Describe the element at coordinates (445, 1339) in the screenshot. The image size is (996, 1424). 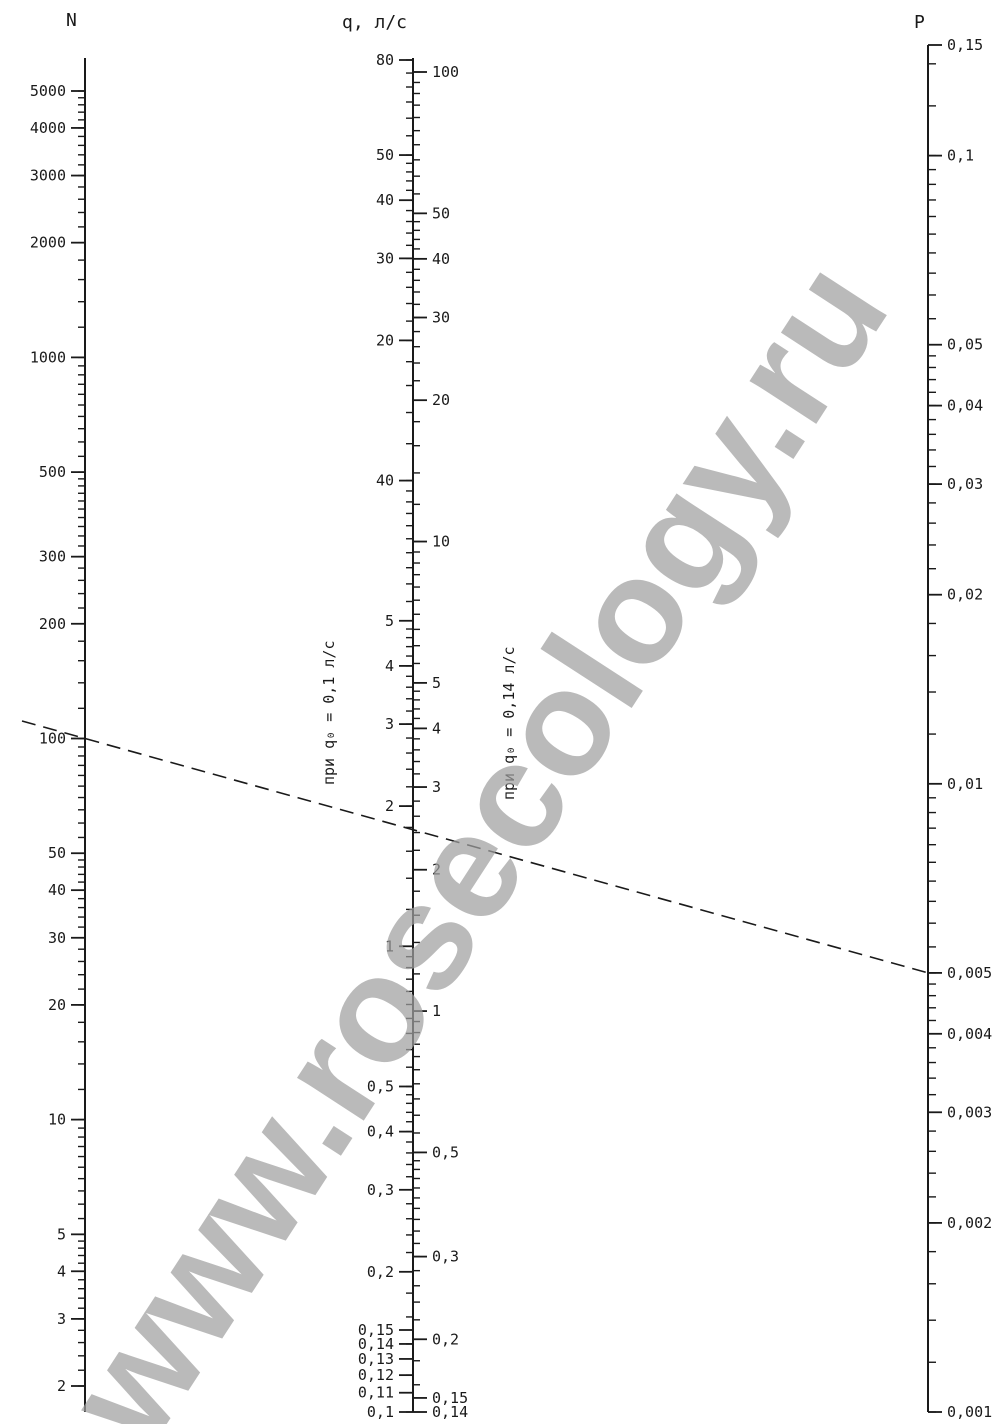
I see `q-axis-q014-label: 0,2` at that location.